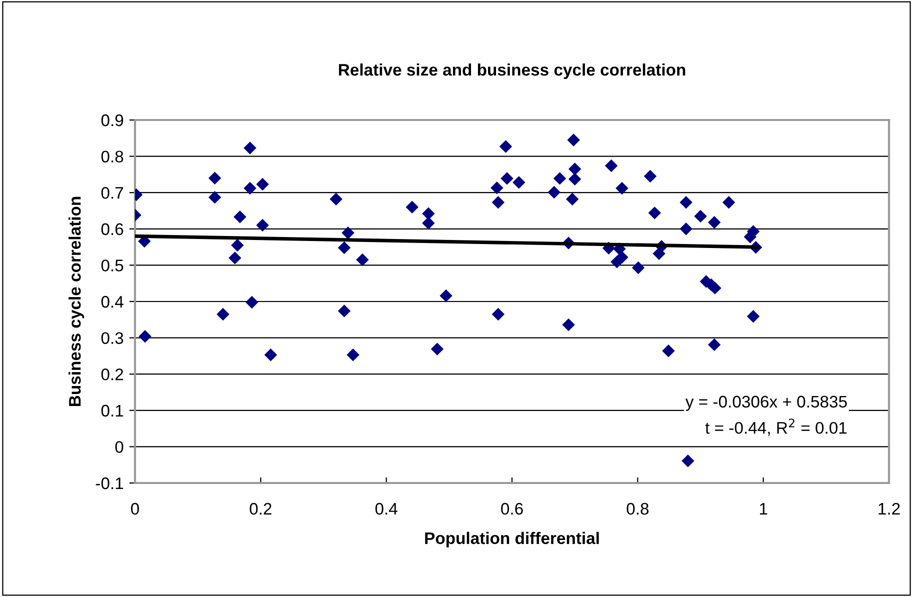 The height and width of the screenshot is (597, 913). What do you see at coordinates (112, 410) in the screenshot?
I see `y-tick-label: 0.1` at bounding box center [112, 410].